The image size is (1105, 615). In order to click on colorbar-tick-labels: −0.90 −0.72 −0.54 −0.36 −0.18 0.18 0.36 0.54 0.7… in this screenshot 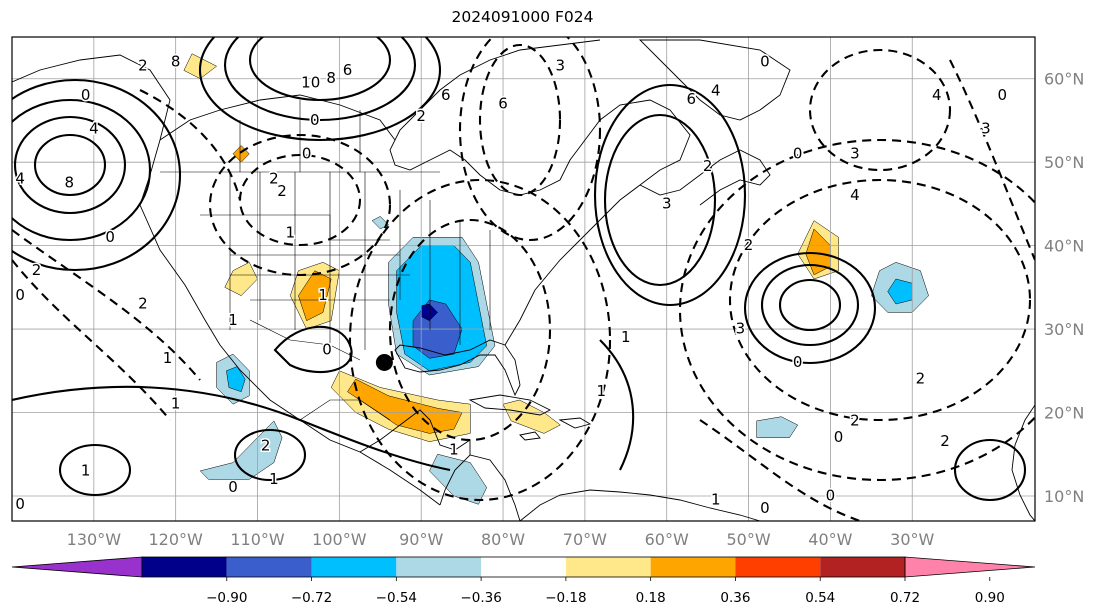, I will do `click(605, 591)`.